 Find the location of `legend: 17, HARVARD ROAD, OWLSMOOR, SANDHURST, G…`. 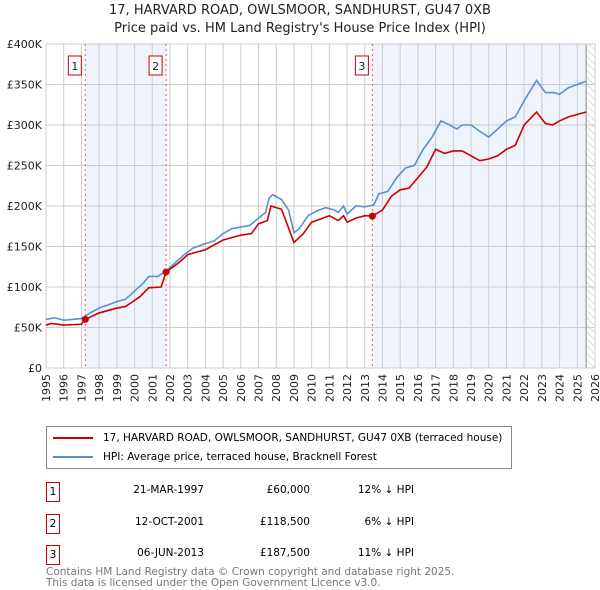

legend: 17, HARVARD ROAD, OWLSMOOR, SANDHURST, G… is located at coordinates (279, 447).